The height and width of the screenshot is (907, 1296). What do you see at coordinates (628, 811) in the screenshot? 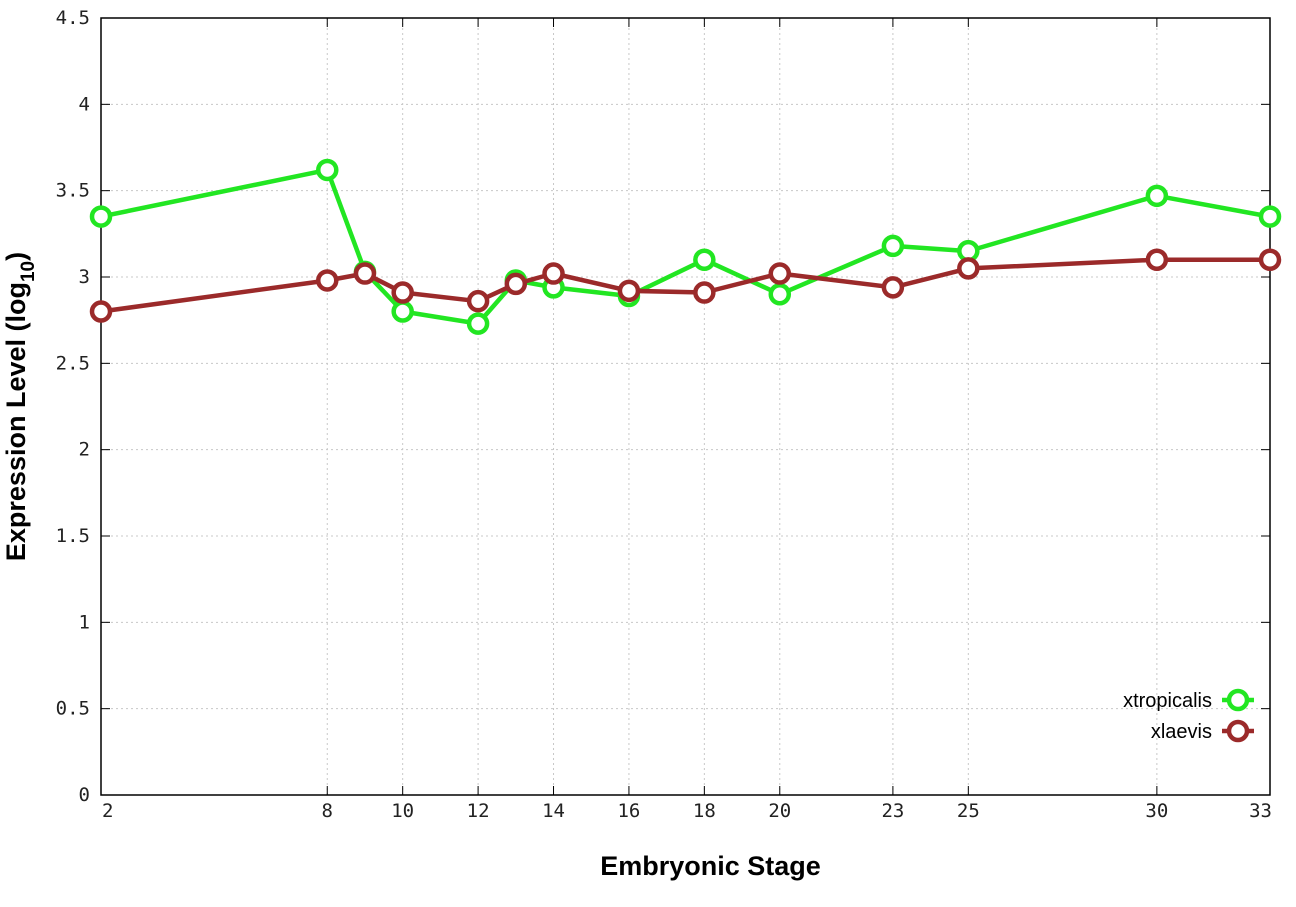
I see `x-tick-label: 16` at bounding box center [628, 811].